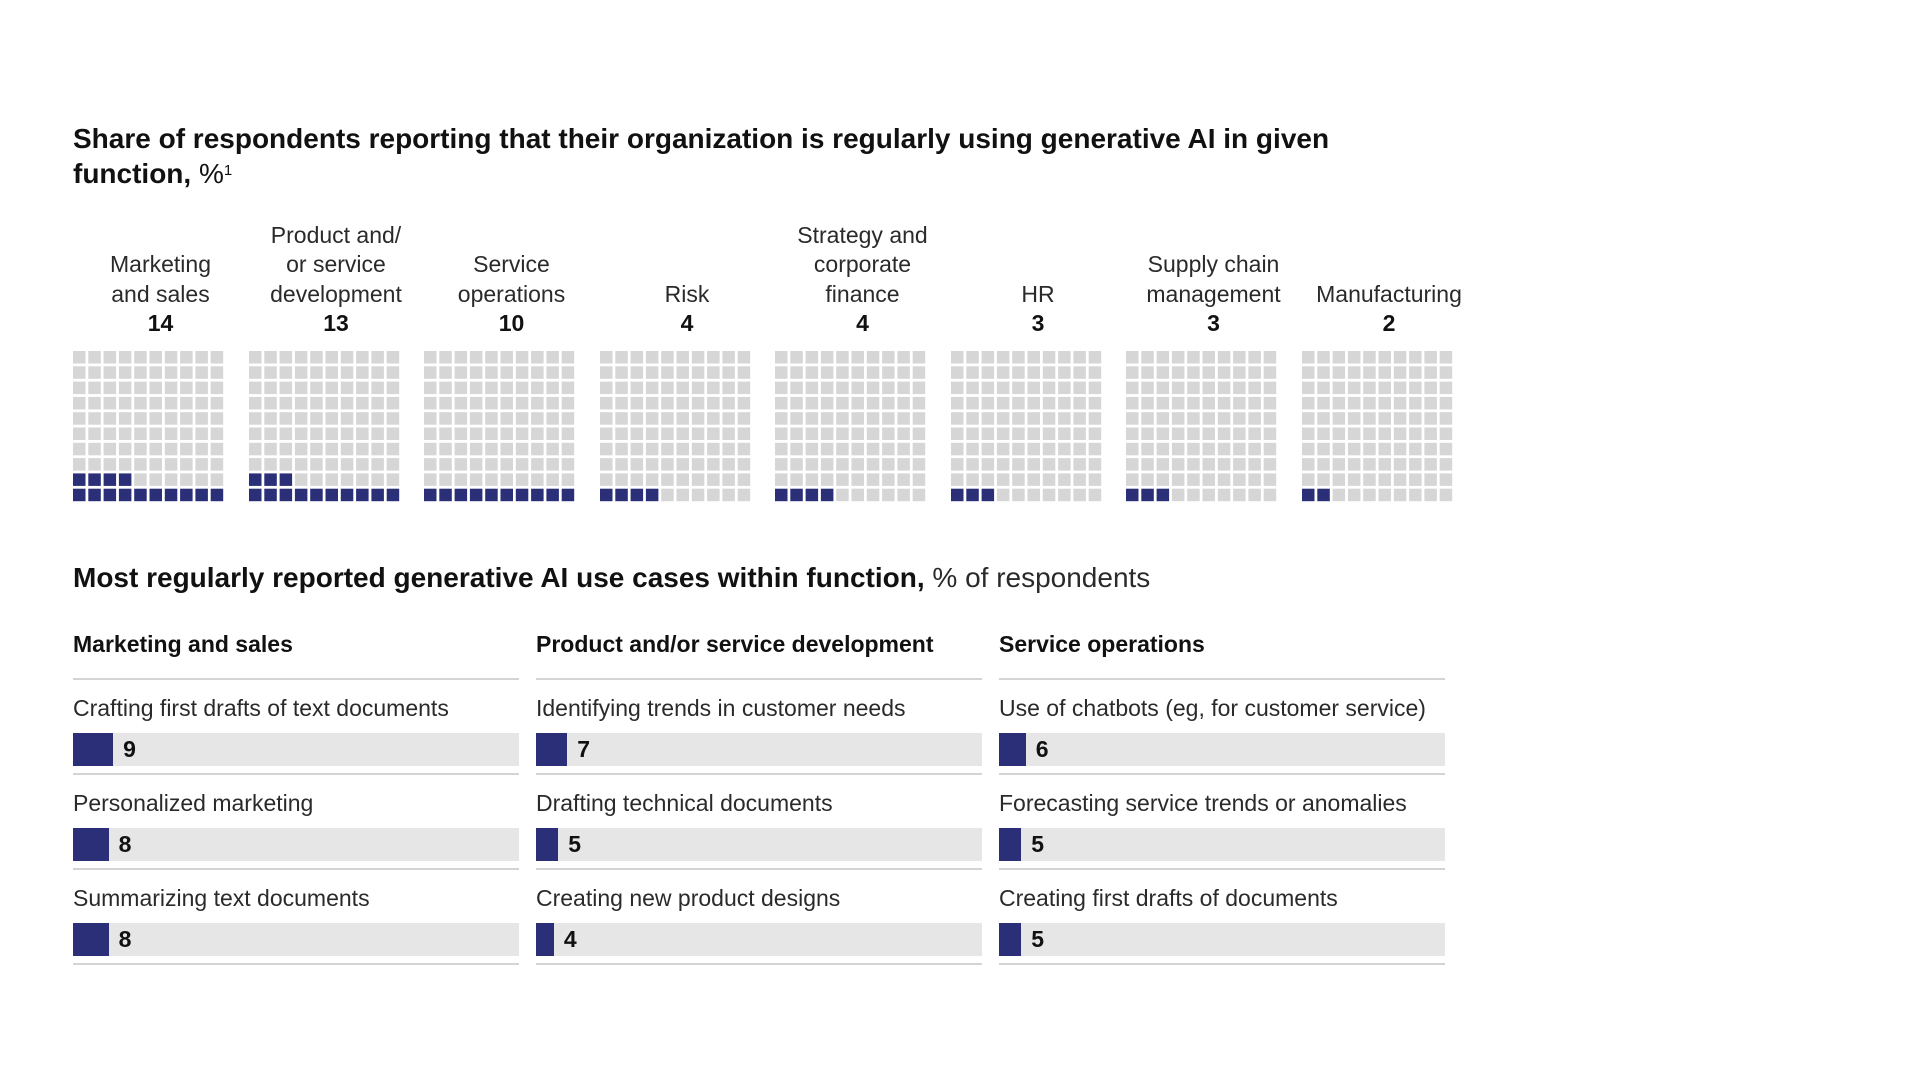  I want to click on function-value: 4, so click(687, 323).